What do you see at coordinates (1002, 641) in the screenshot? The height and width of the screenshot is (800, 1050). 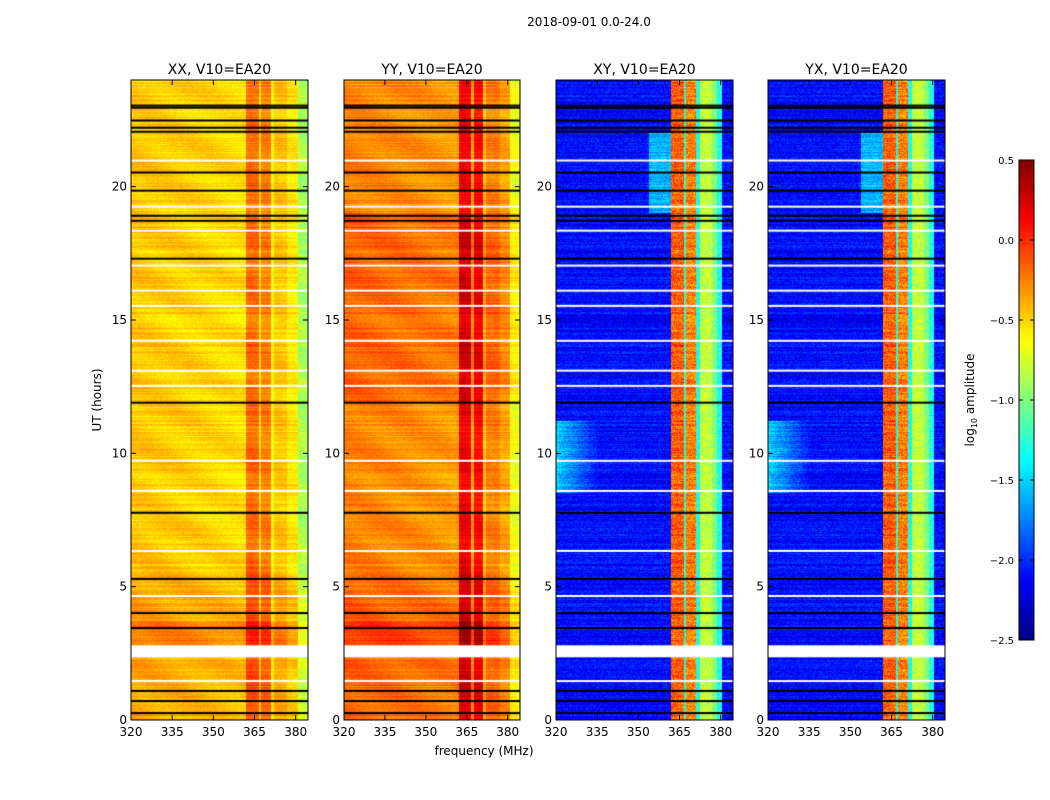 I see `colorbar-tick-label: −2.5` at bounding box center [1002, 641].